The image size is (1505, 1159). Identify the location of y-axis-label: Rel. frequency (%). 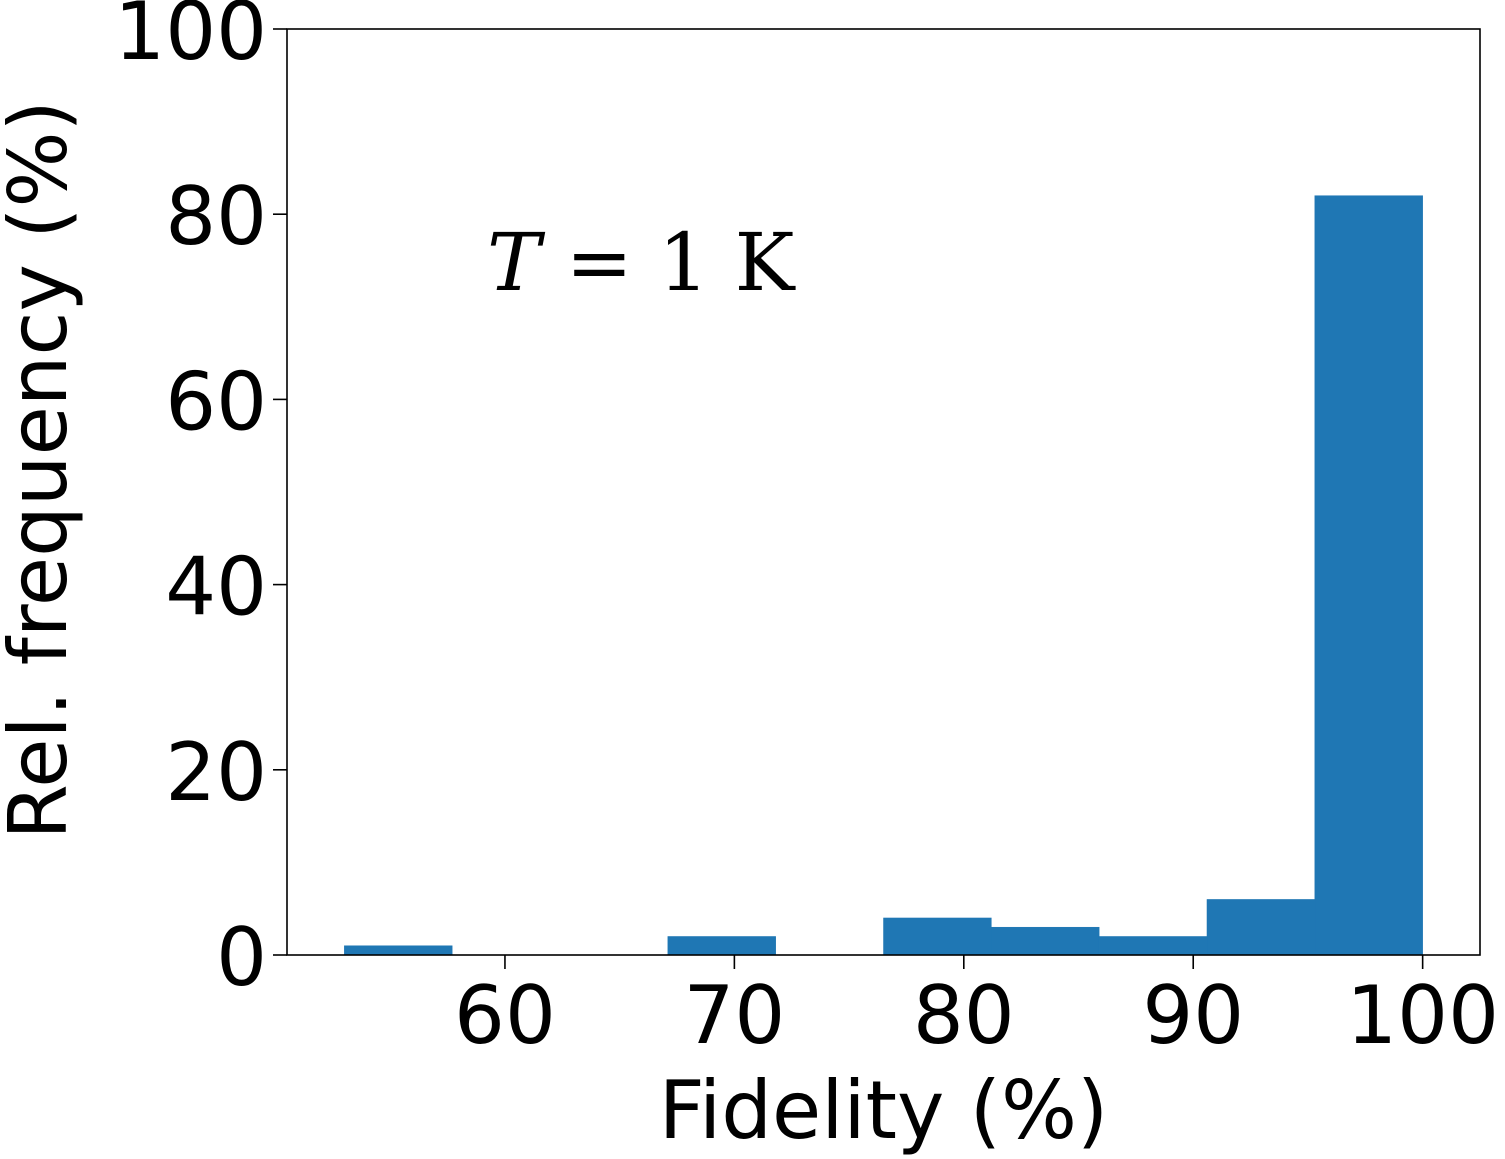
(42, 469).